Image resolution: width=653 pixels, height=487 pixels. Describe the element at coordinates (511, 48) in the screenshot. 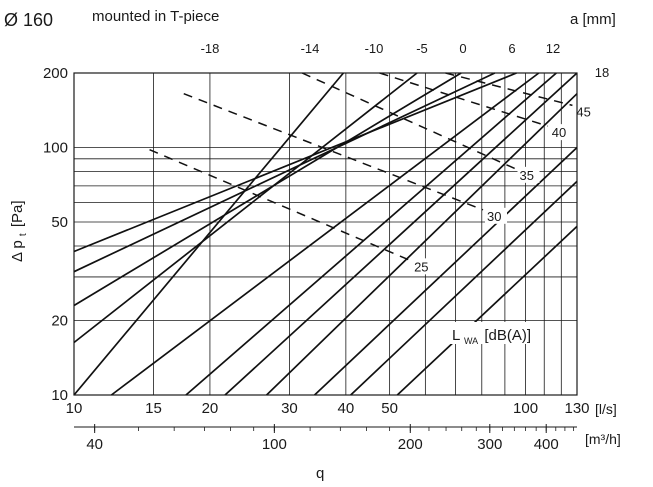

I see `damper-label: 6` at that location.